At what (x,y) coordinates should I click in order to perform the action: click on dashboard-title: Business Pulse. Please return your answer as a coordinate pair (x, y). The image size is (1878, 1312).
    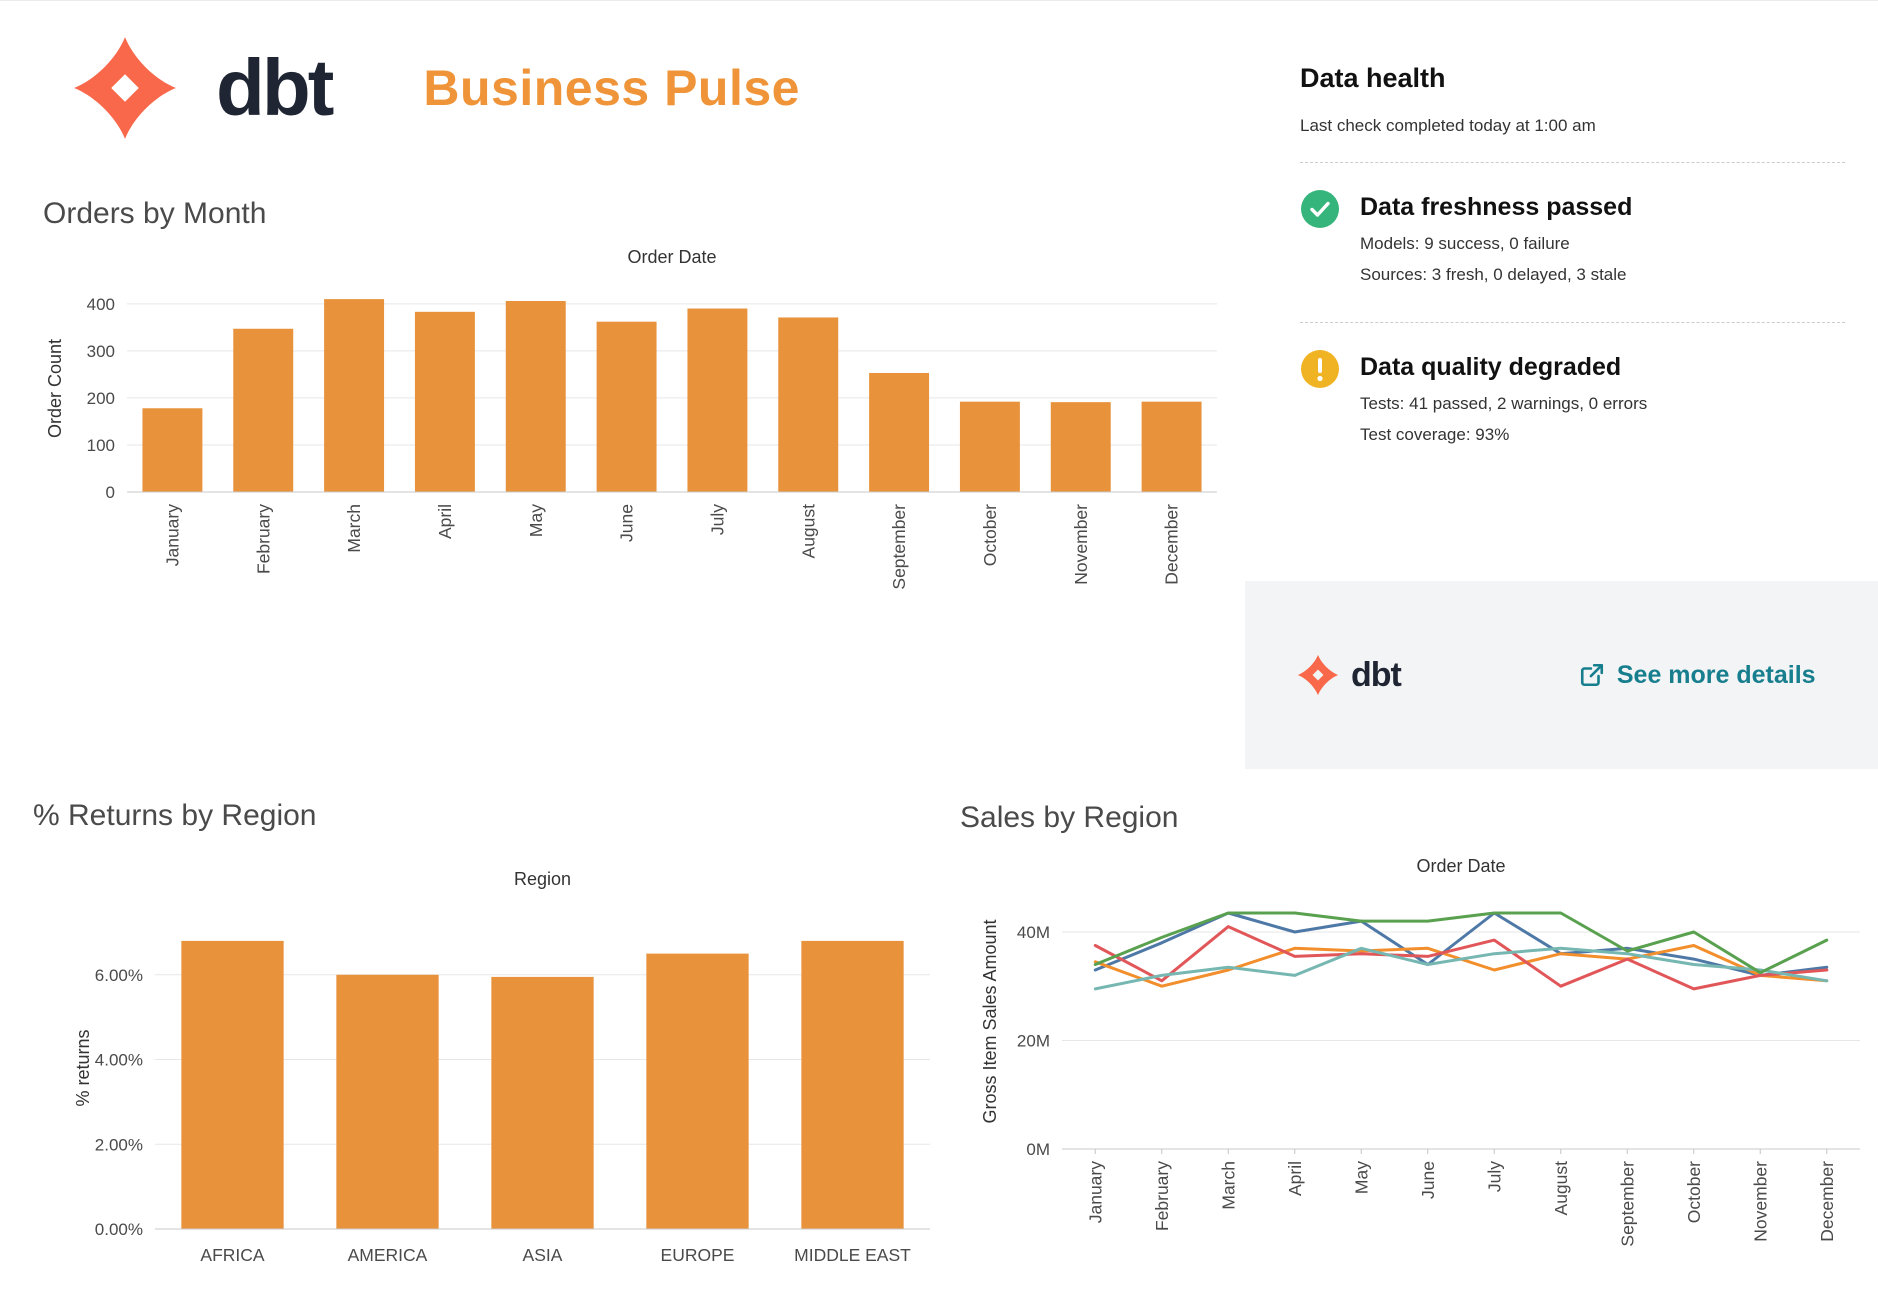
    Looking at the image, I should click on (611, 88).